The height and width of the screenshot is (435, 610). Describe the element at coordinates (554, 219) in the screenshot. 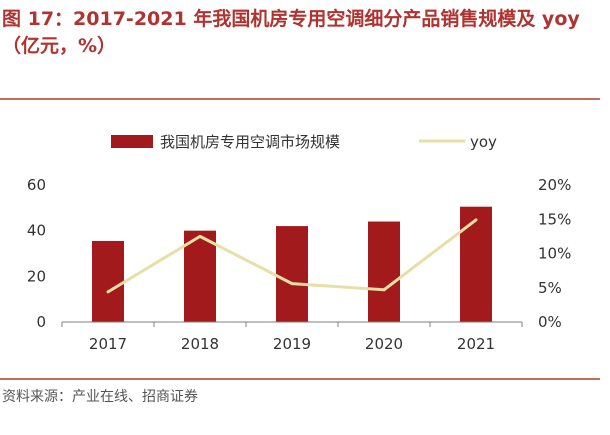

I see `right-tick-label: 15%` at that location.